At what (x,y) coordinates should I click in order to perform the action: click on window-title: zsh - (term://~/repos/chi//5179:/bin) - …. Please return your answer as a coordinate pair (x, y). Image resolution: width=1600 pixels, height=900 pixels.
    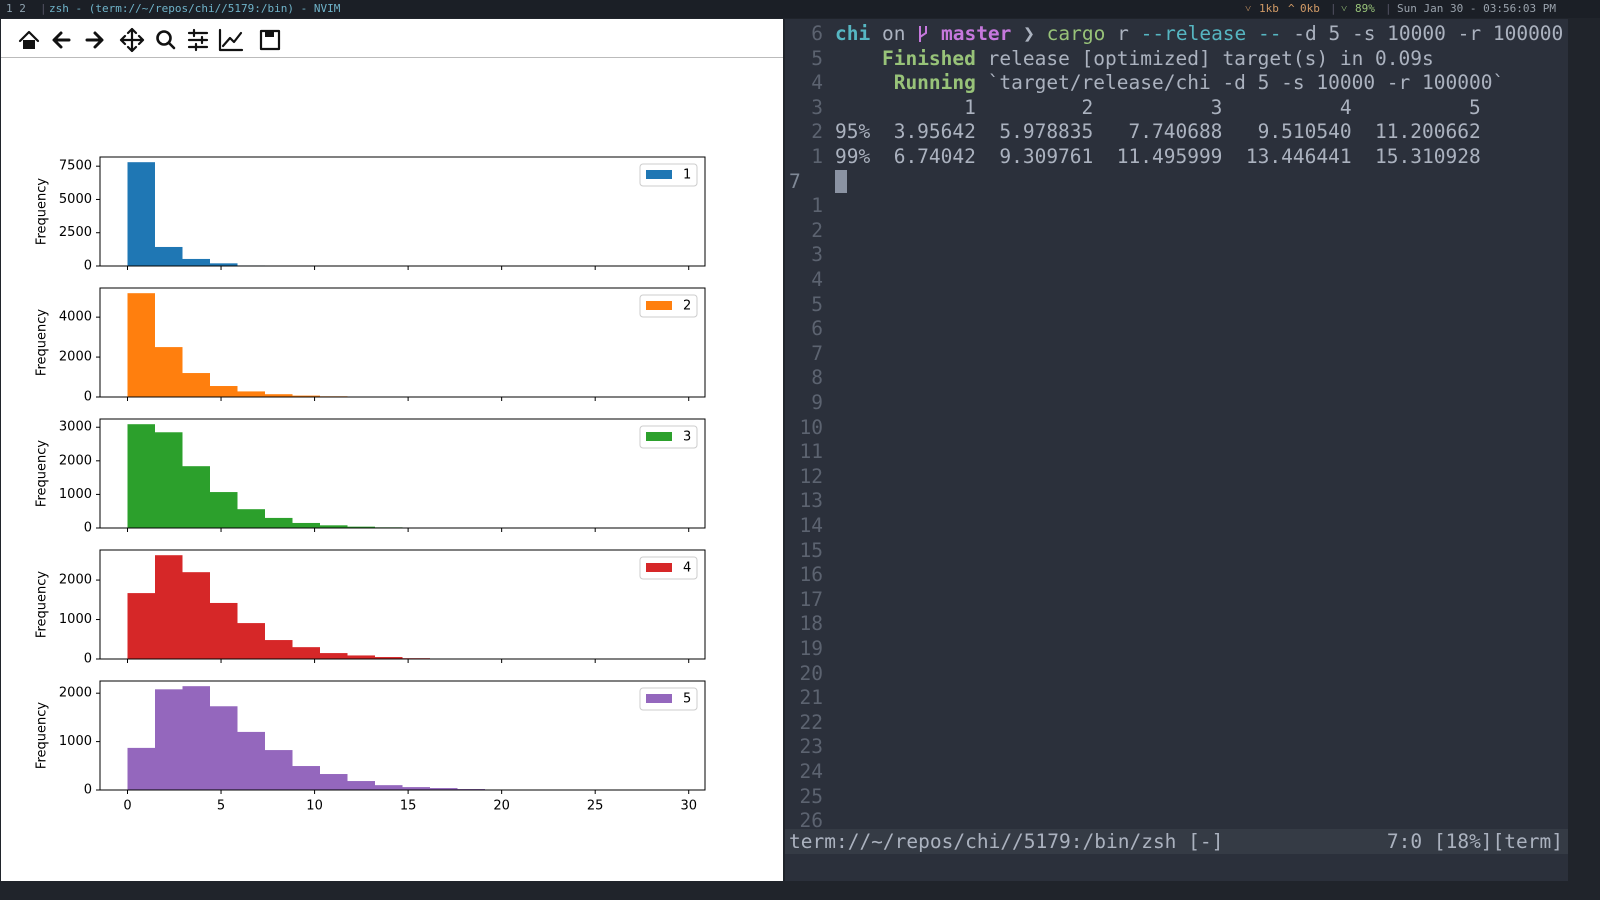
    Looking at the image, I should click on (195, 8).